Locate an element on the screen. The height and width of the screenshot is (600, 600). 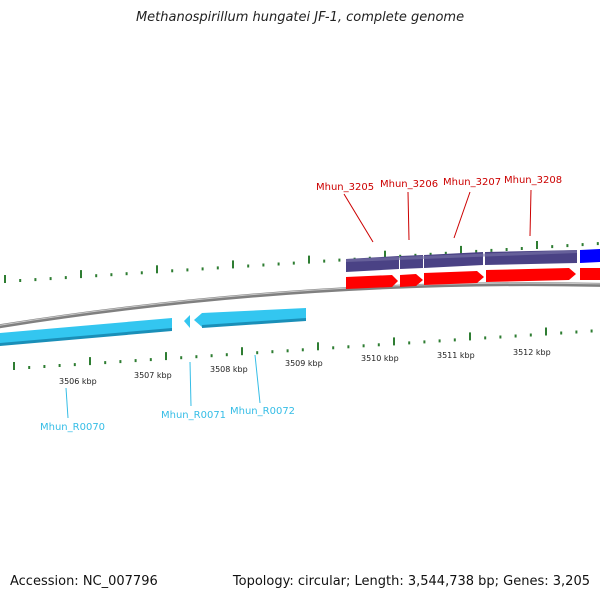
genome-backbone-highlight is located at coordinates (300, 304).